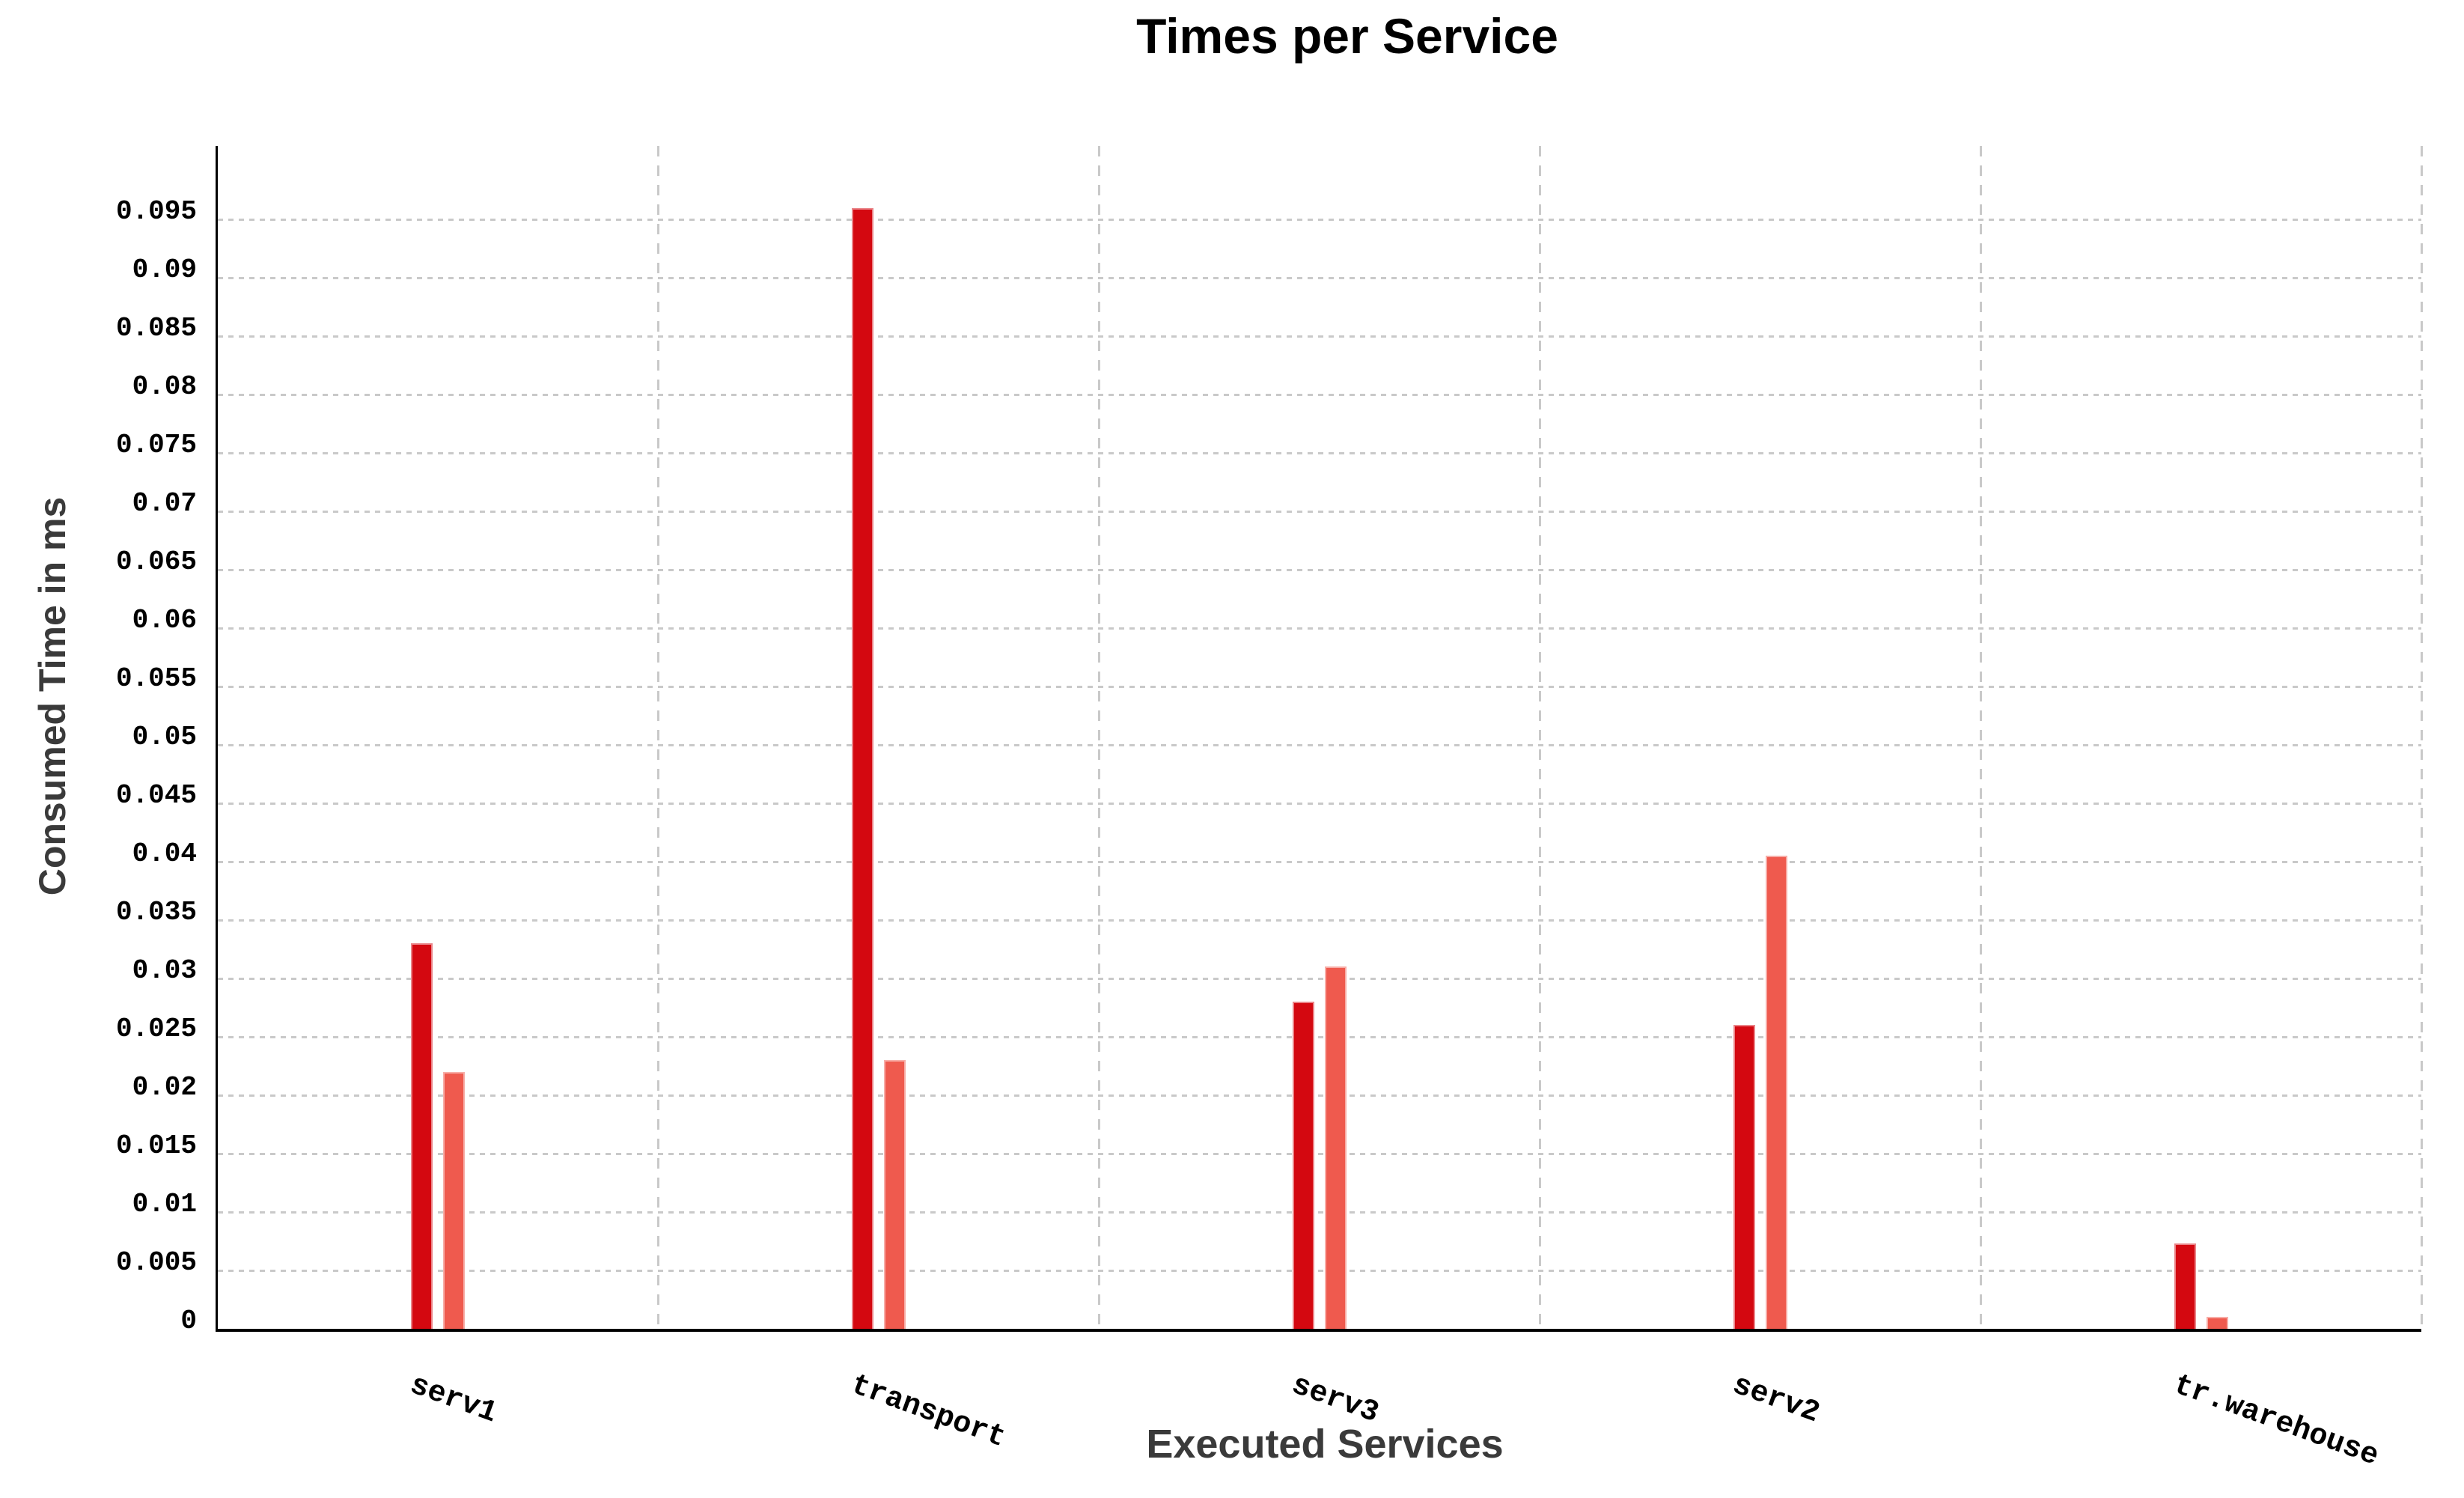  I want to click on bar-tr.warehouse-light-red-series, so click(2217, 1323).